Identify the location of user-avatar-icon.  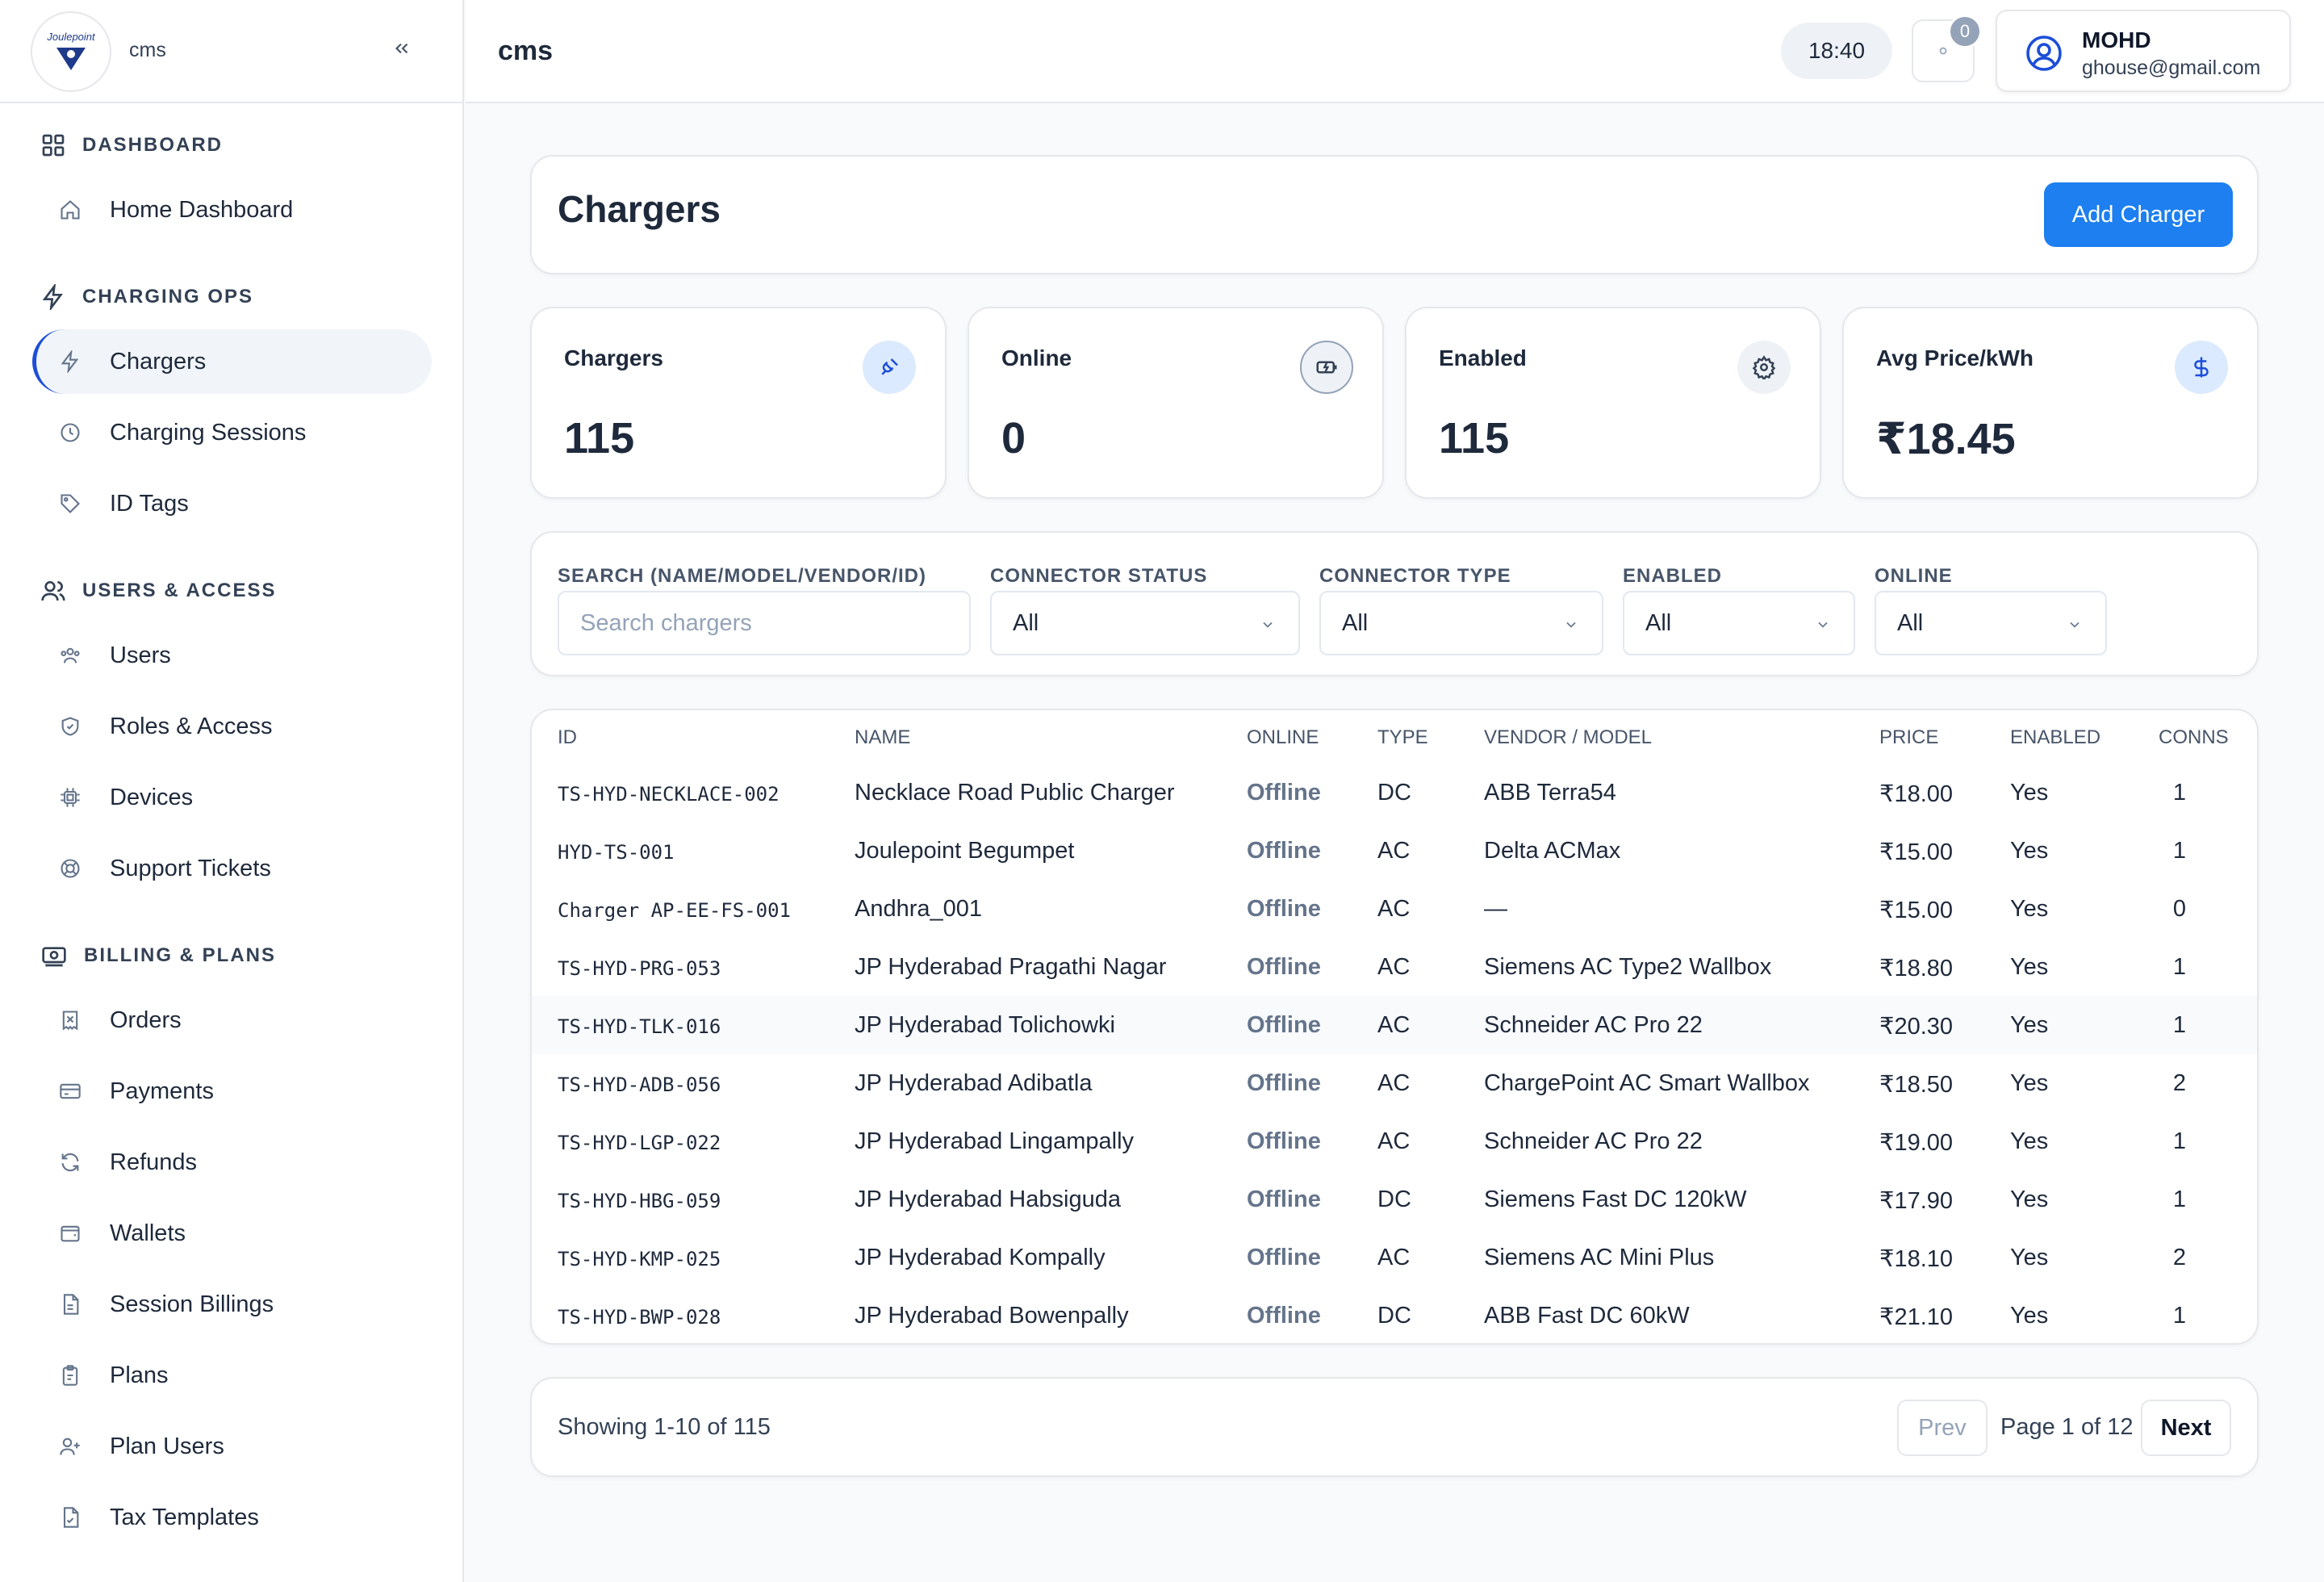
(2044, 53).